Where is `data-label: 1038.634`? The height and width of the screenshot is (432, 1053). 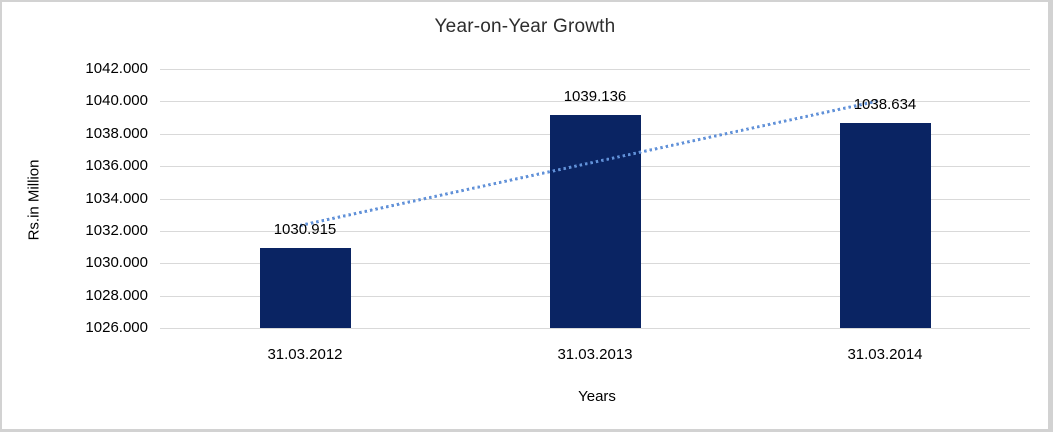 data-label: 1038.634 is located at coordinates (885, 105).